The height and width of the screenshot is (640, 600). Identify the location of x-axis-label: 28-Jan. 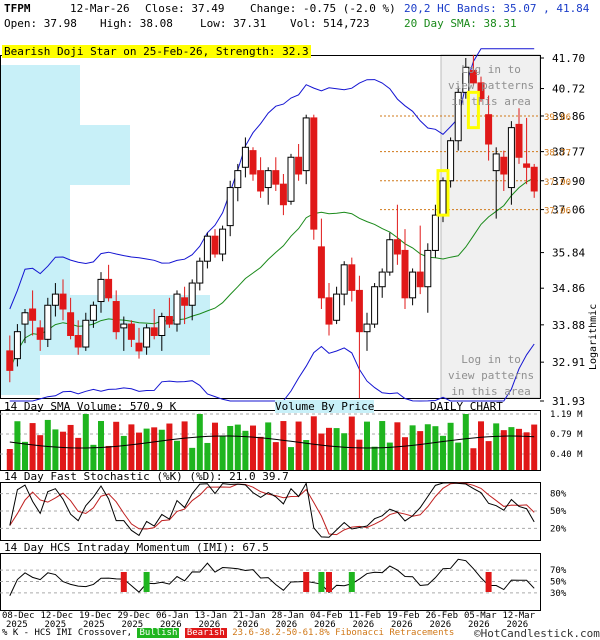
(288, 616).